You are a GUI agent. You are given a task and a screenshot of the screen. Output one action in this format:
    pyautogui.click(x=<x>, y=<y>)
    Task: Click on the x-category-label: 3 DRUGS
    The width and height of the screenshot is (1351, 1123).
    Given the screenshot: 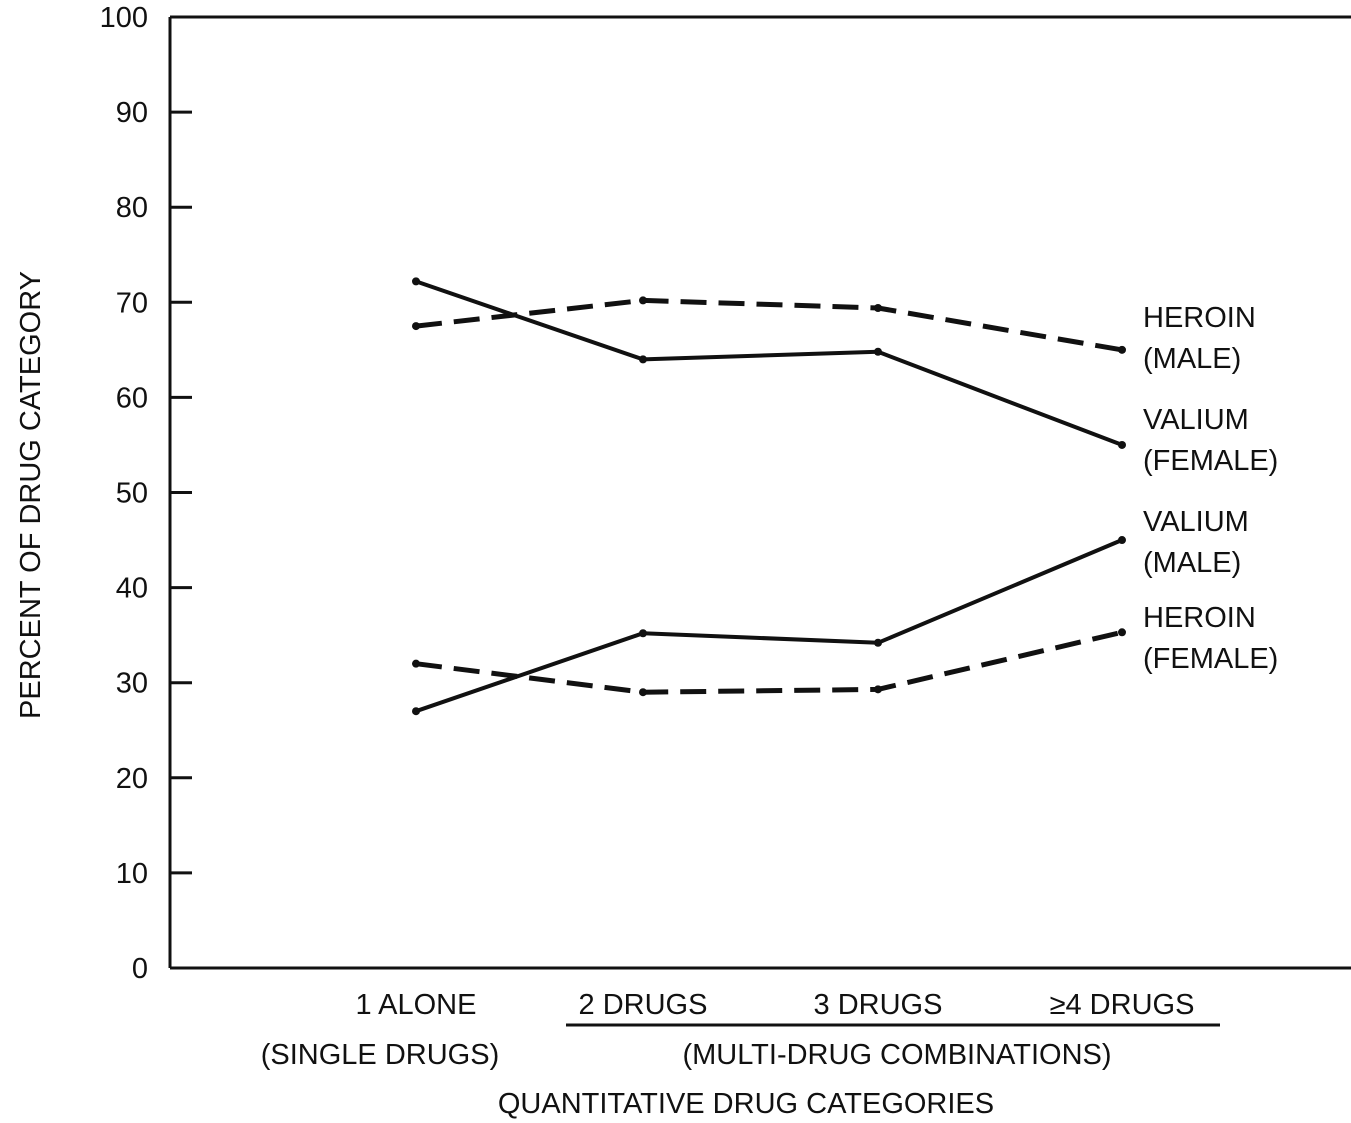 What is the action you would take?
    pyautogui.click(x=878, y=1005)
    